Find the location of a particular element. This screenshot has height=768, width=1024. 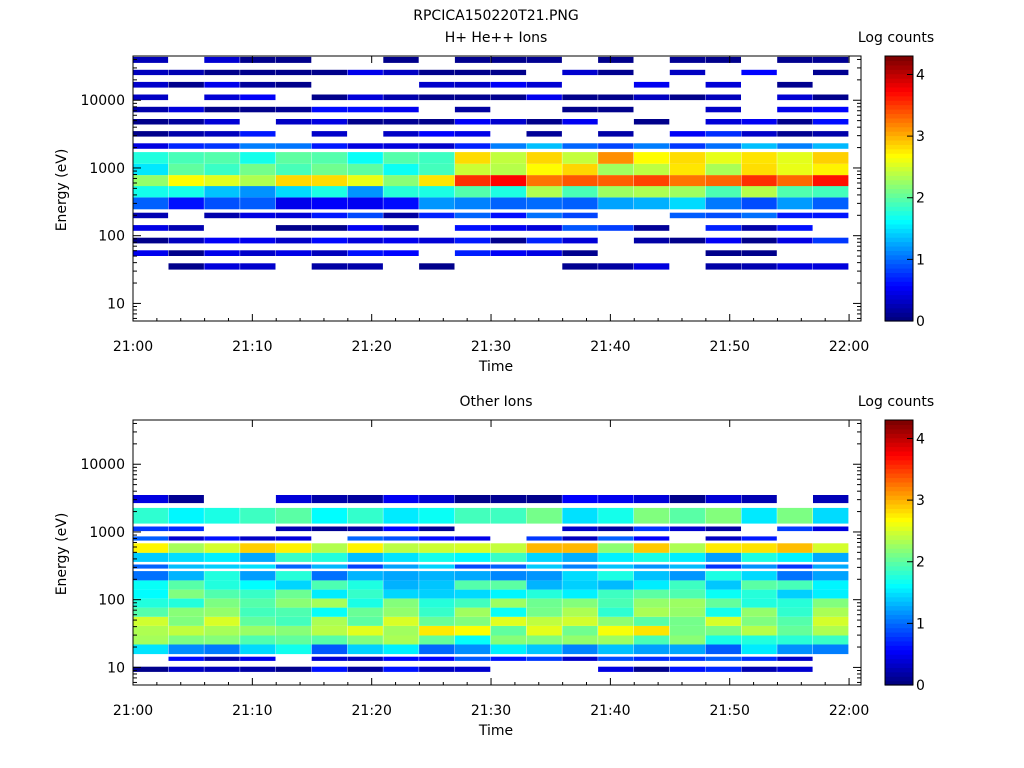

colorbar-frame is located at coordinates (899, 188).